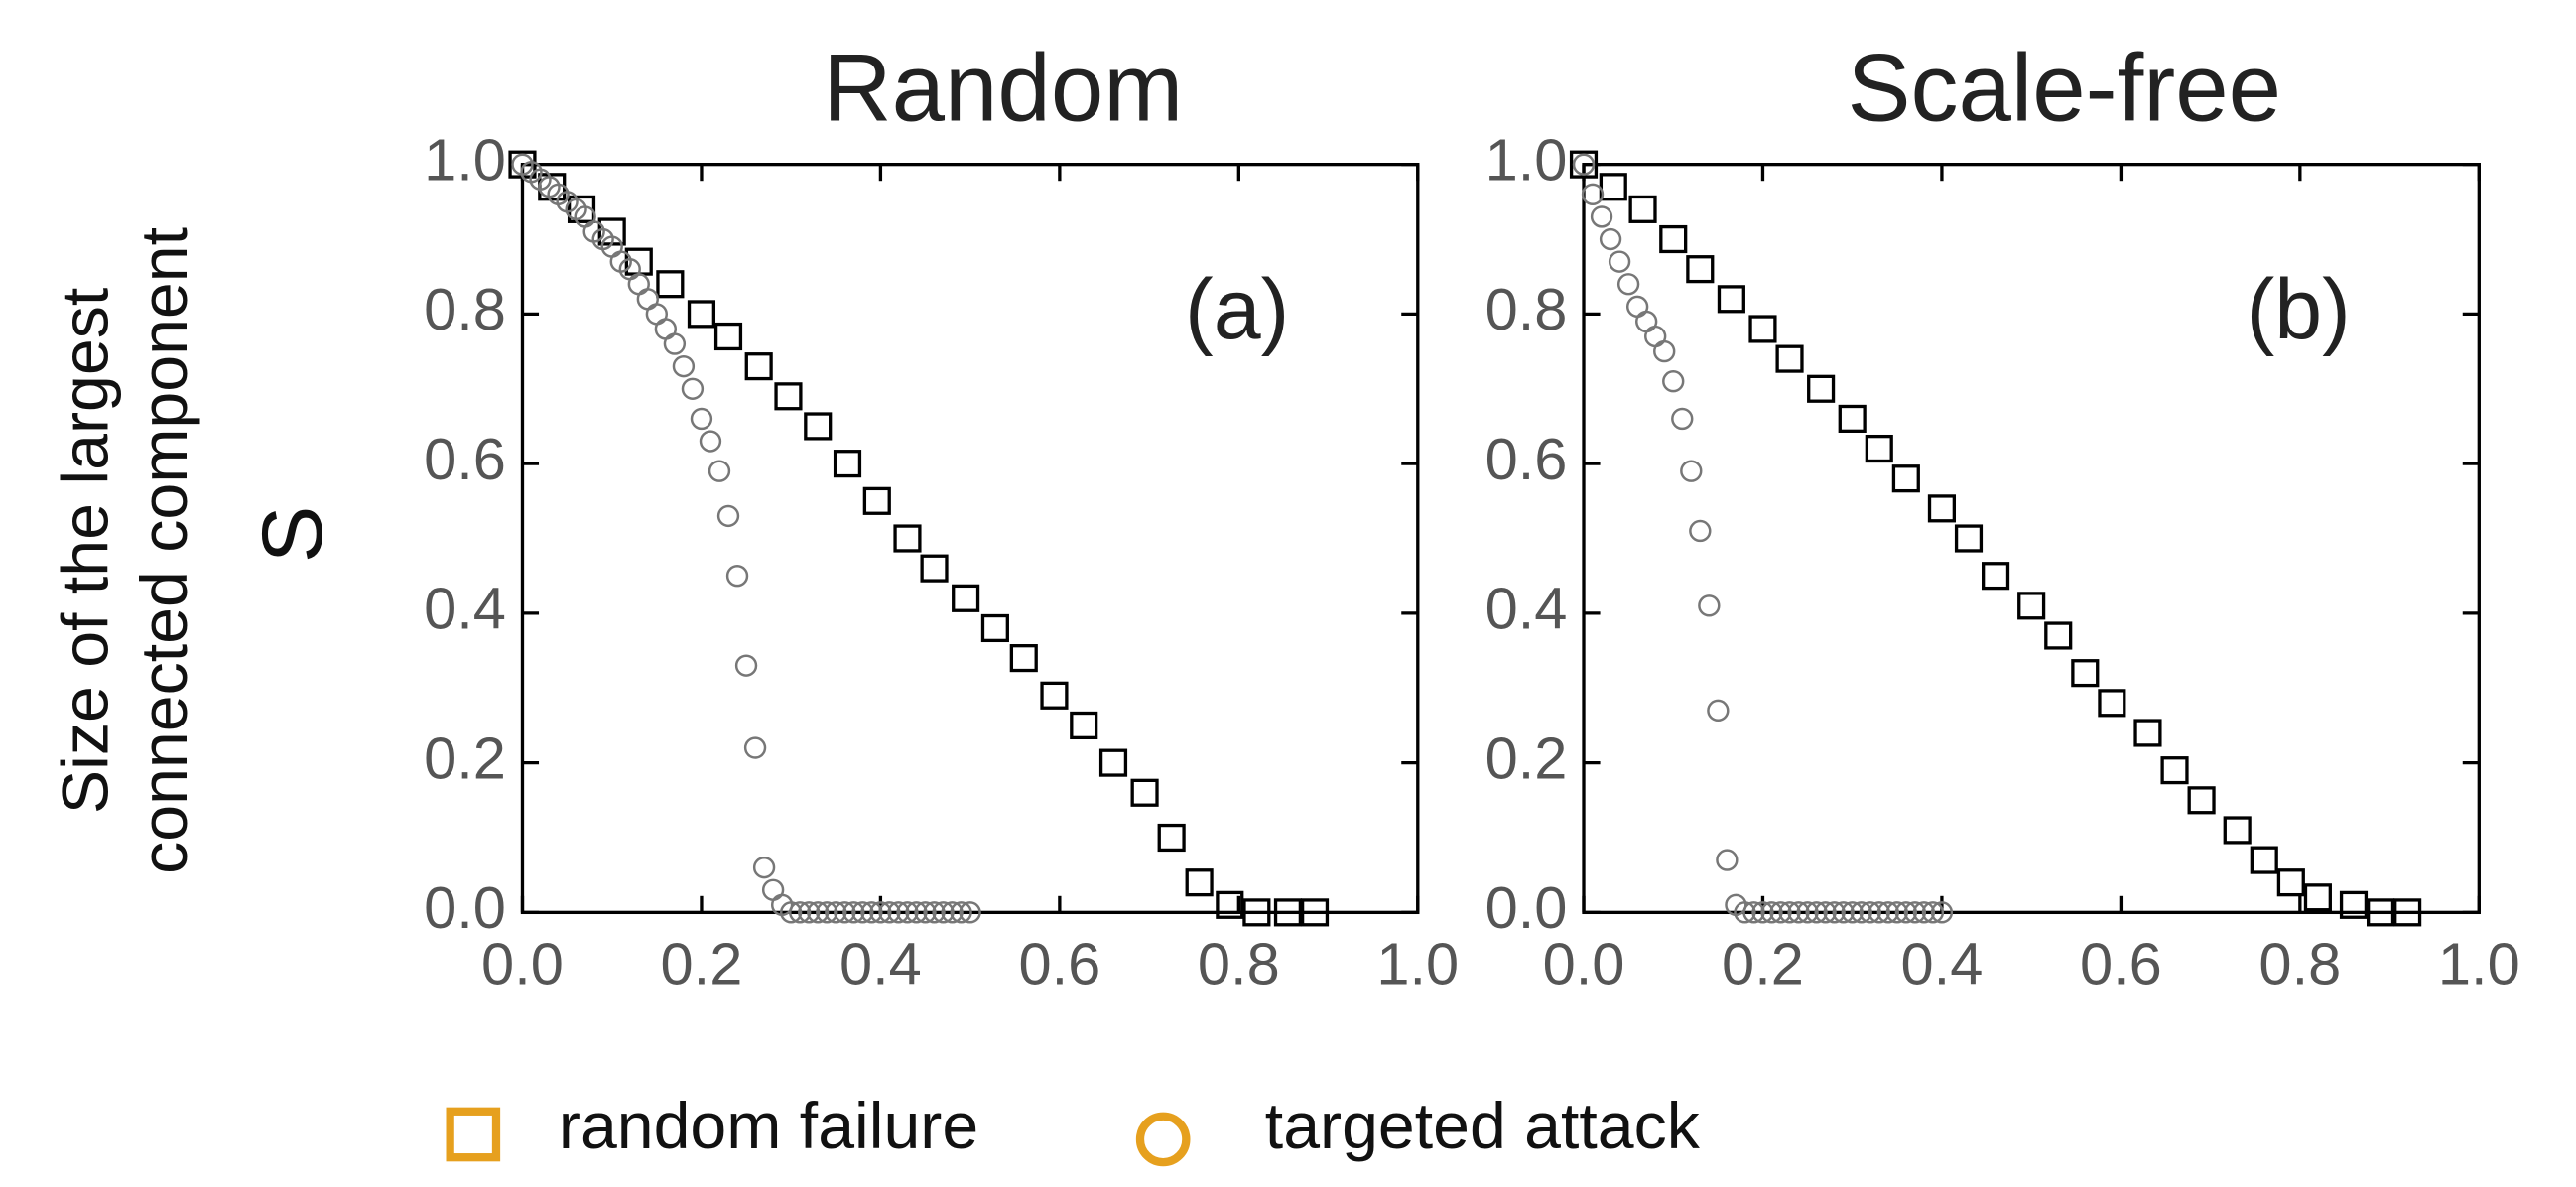  Describe the element at coordinates (2299, 309) in the screenshot. I see `panel-label: (b)` at that location.